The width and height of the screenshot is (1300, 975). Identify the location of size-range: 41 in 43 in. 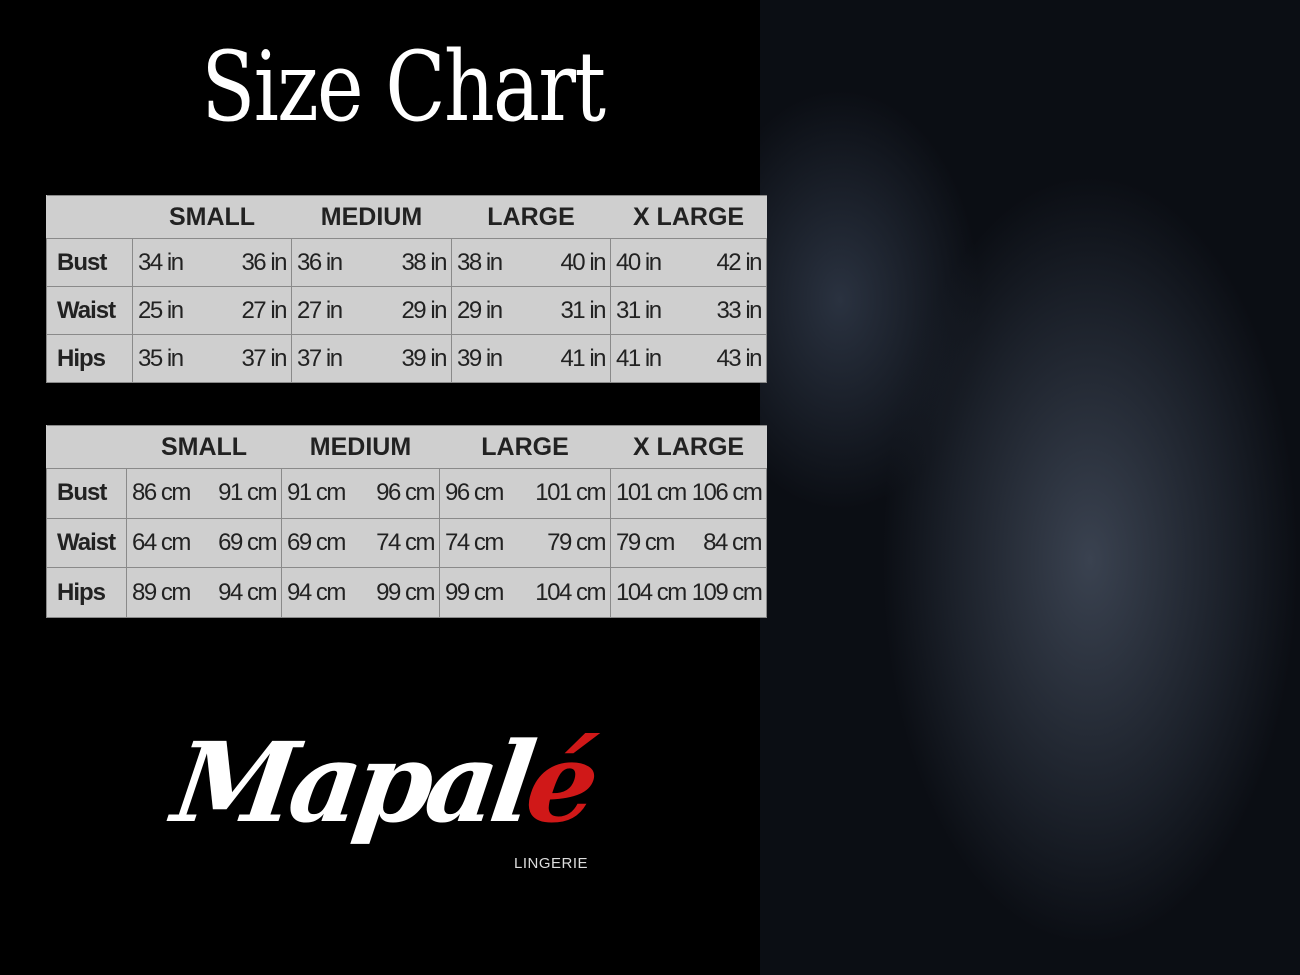
(689, 359).